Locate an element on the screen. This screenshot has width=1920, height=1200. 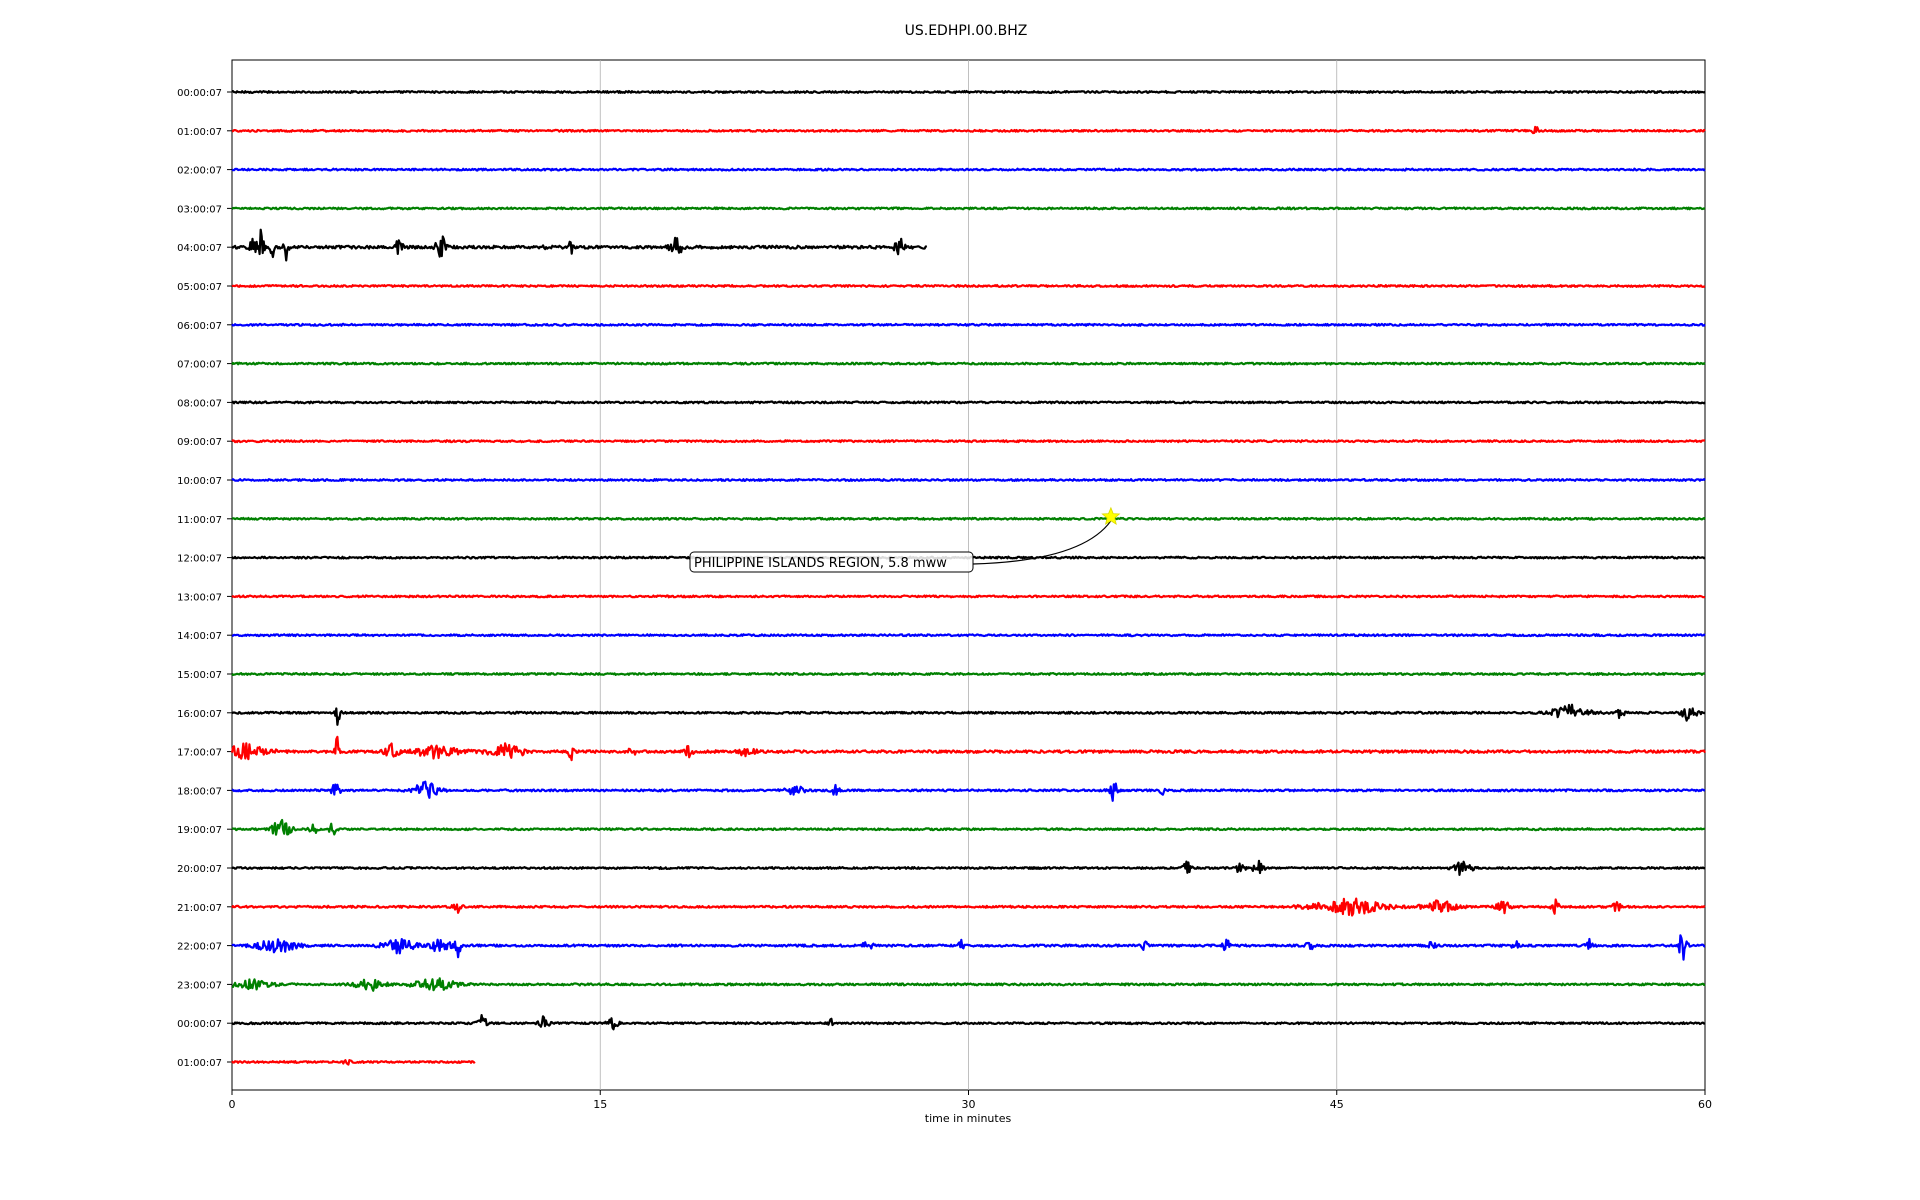
row-label-19: 19:00:07 is located at coordinates (199, 830).